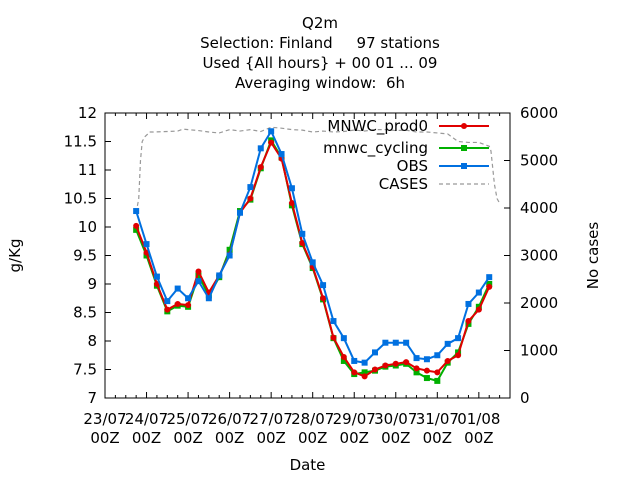 This screenshot has height=480, width=640. Describe the element at coordinates (412, 166) in the screenshot. I see `legend-label: OBS` at that location.